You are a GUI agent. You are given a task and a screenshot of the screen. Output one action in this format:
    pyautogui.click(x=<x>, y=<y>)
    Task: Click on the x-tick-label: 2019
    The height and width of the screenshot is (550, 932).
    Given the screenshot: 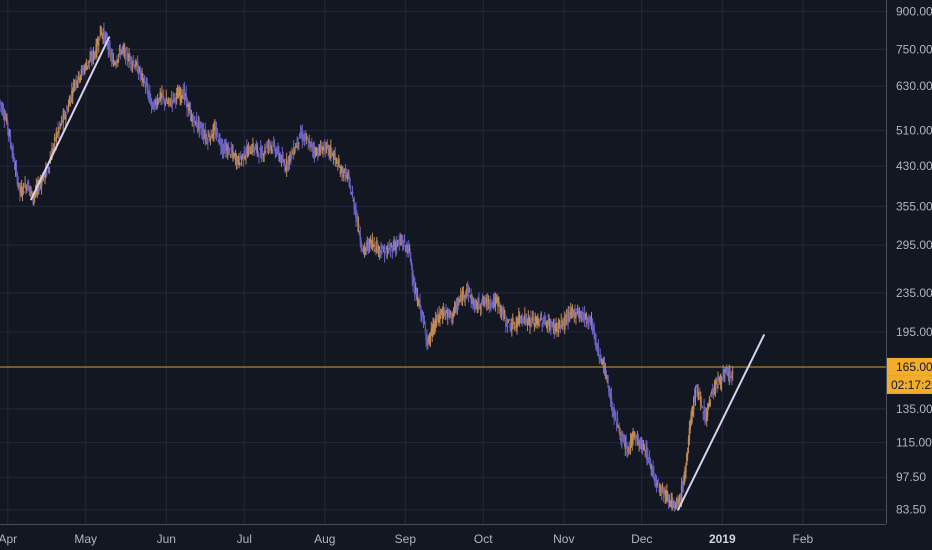 What is the action you would take?
    pyautogui.click(x=722, y=539)
    